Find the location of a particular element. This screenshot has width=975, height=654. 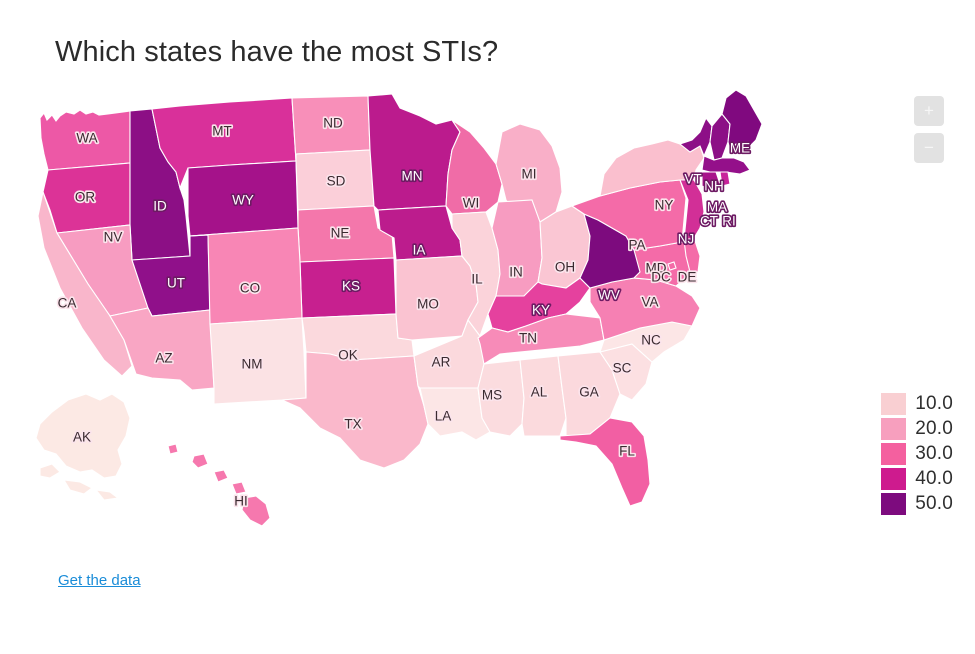

state-label-FL: FL is located at coordinates (627, 451).